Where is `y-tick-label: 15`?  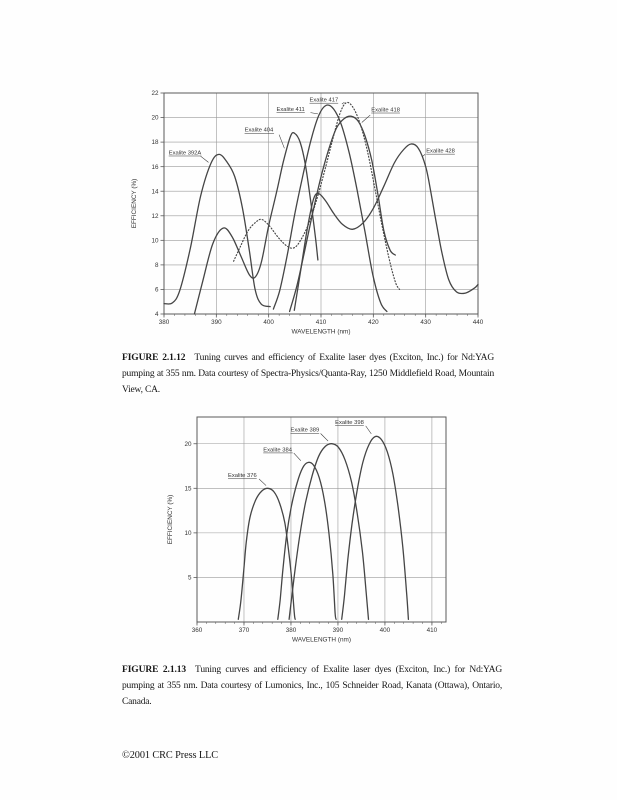 y-tick-label: 15 is located at coordinates (188, 488).